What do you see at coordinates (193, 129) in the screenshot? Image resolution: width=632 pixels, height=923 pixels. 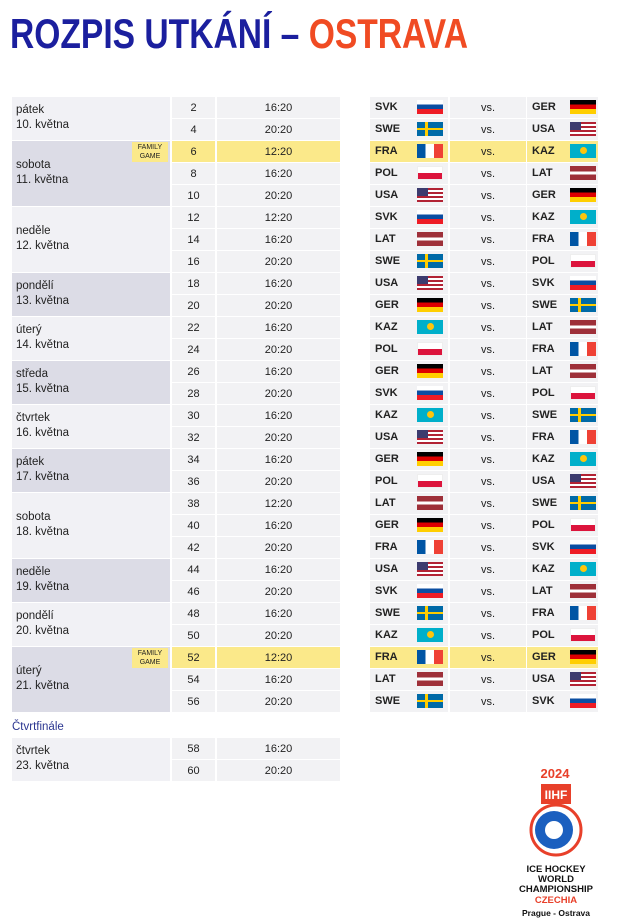 I see `game-number: 4` at bounding box center [193, 129].